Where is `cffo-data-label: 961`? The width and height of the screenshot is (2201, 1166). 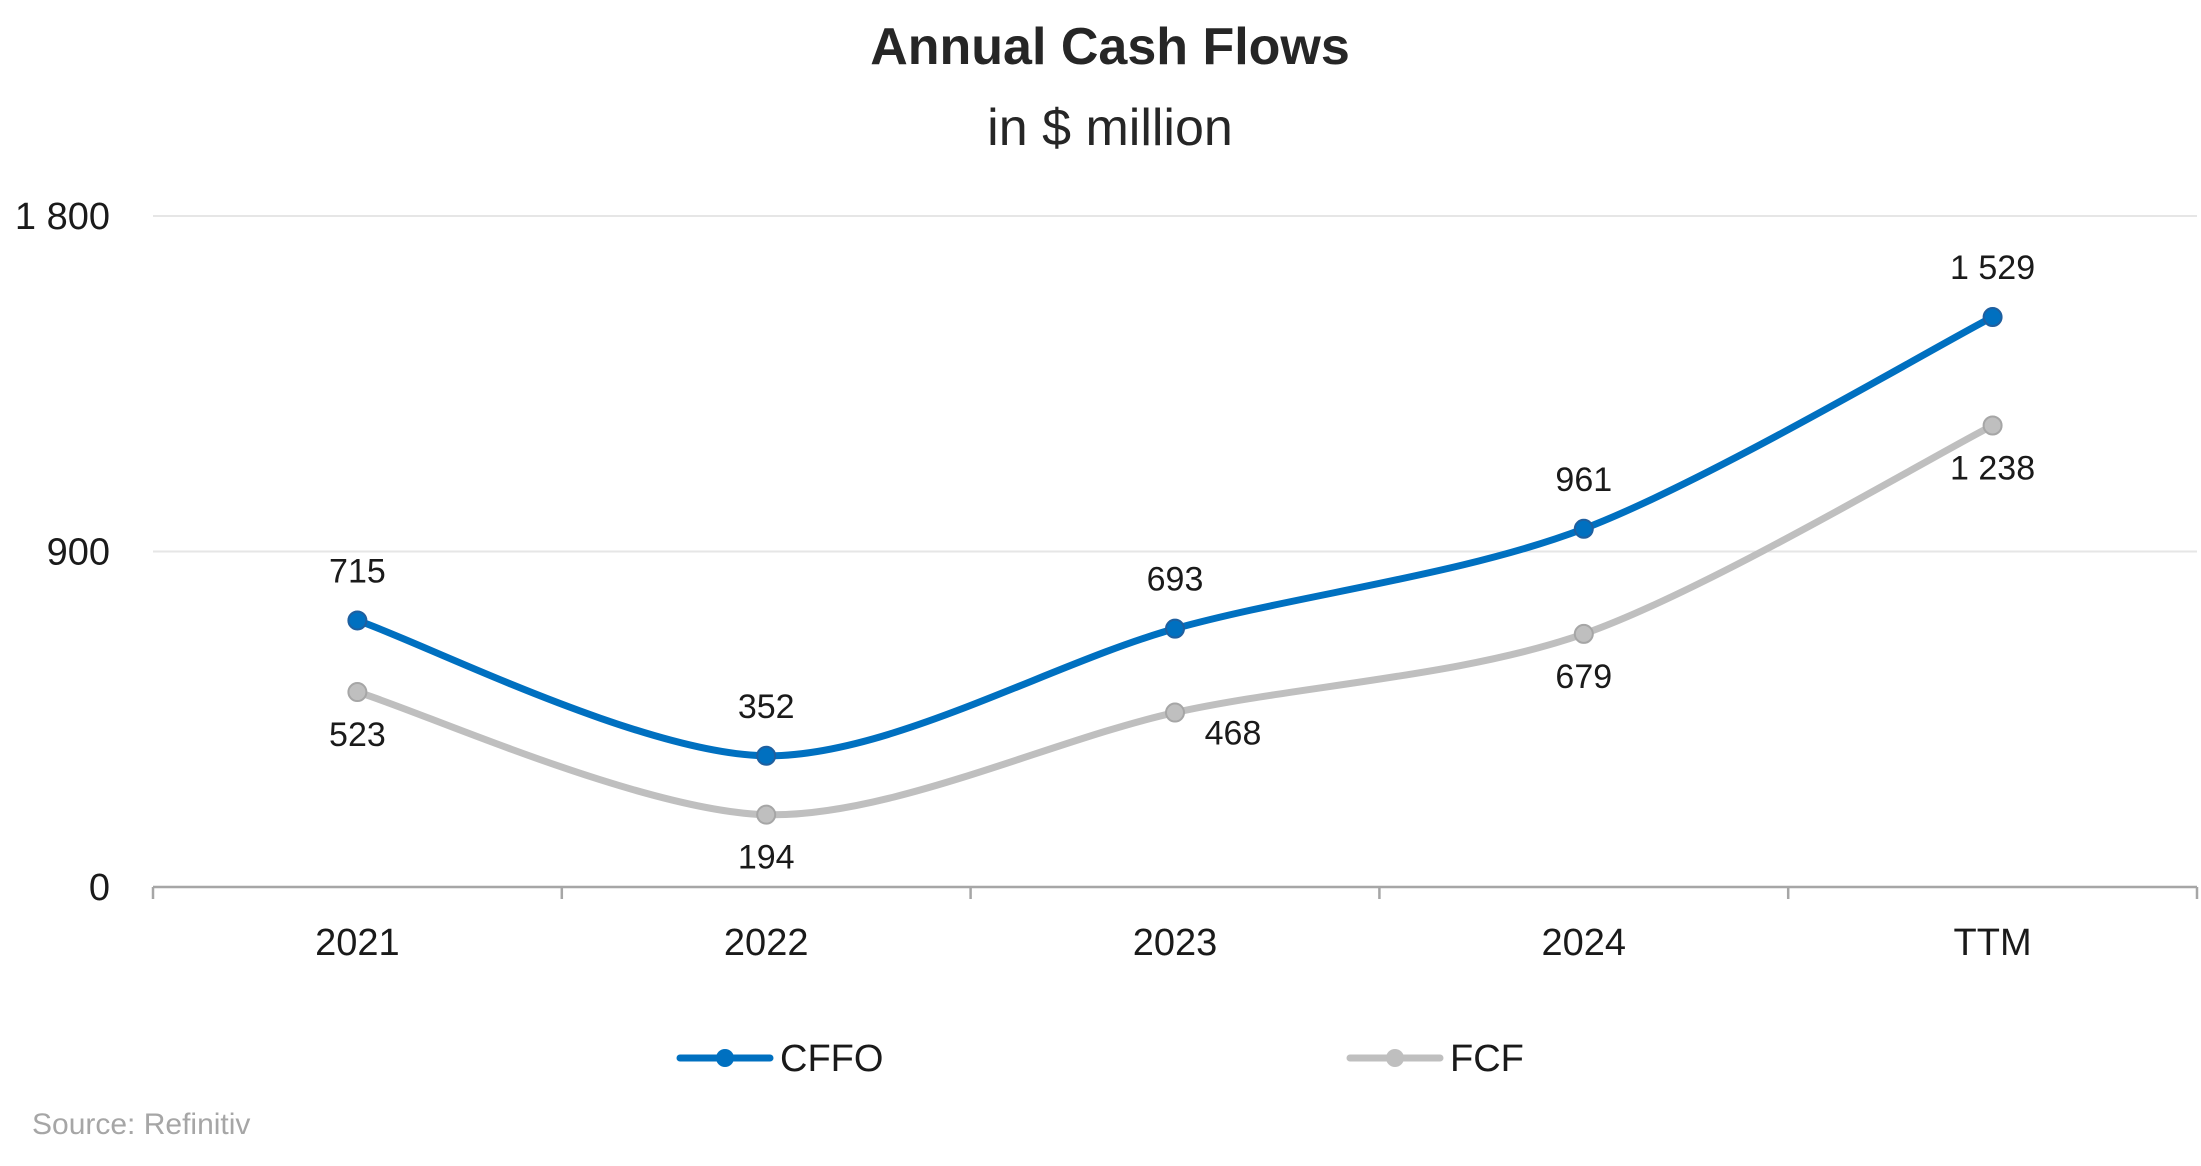
cffo-data-label: 961 is located at coordinates (1583, 480).